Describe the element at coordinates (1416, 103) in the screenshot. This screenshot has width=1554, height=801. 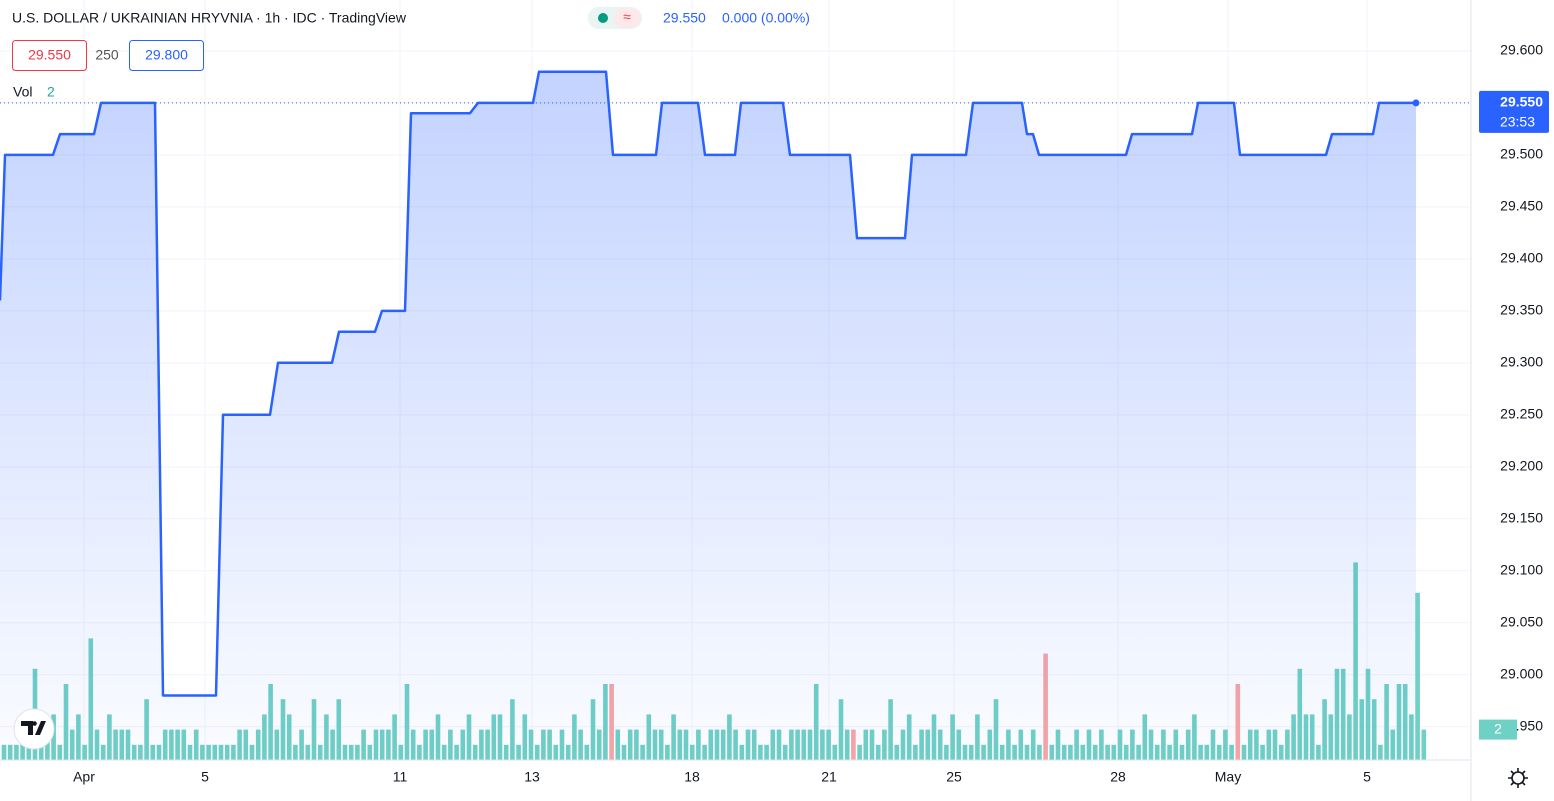
I see `last-price-dot` at that location.